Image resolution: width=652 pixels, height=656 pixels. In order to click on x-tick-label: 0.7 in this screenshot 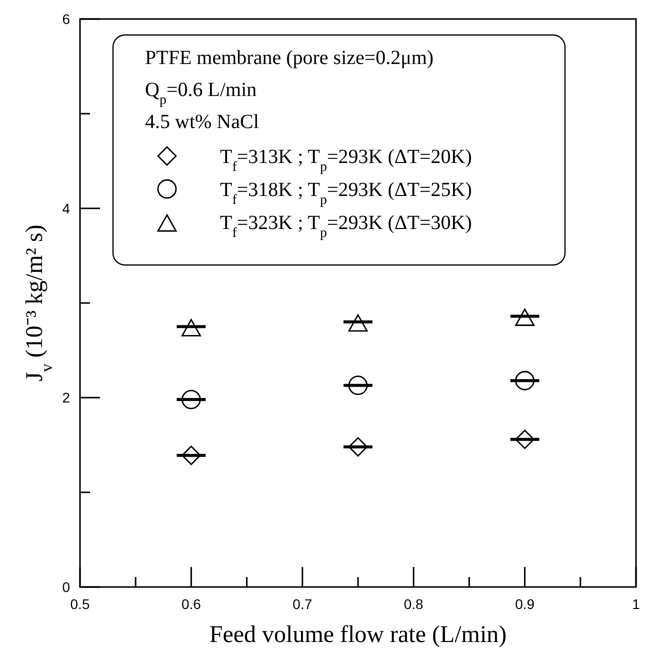, I will do `click(302, 604)`.